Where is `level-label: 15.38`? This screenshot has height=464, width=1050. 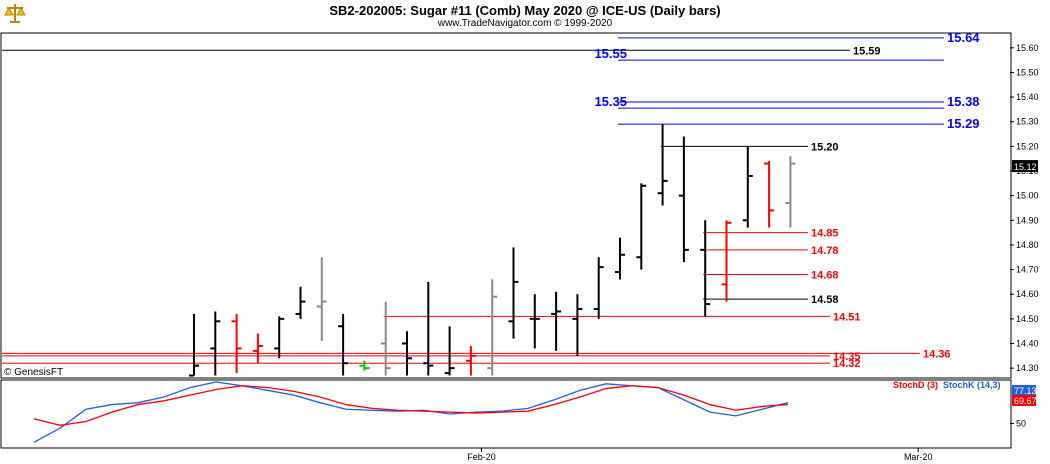 level-label: 15.38 is located at coordinates (963, 101).